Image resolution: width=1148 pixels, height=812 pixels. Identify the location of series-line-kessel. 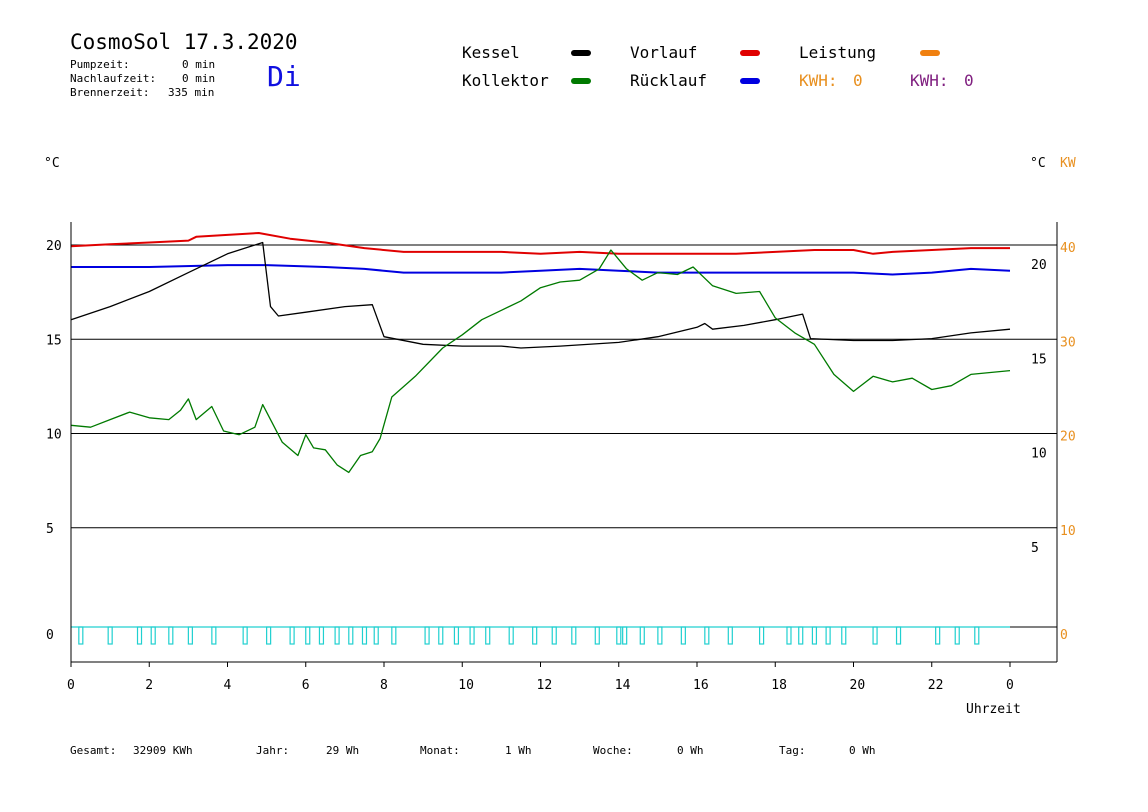
(540, 295).